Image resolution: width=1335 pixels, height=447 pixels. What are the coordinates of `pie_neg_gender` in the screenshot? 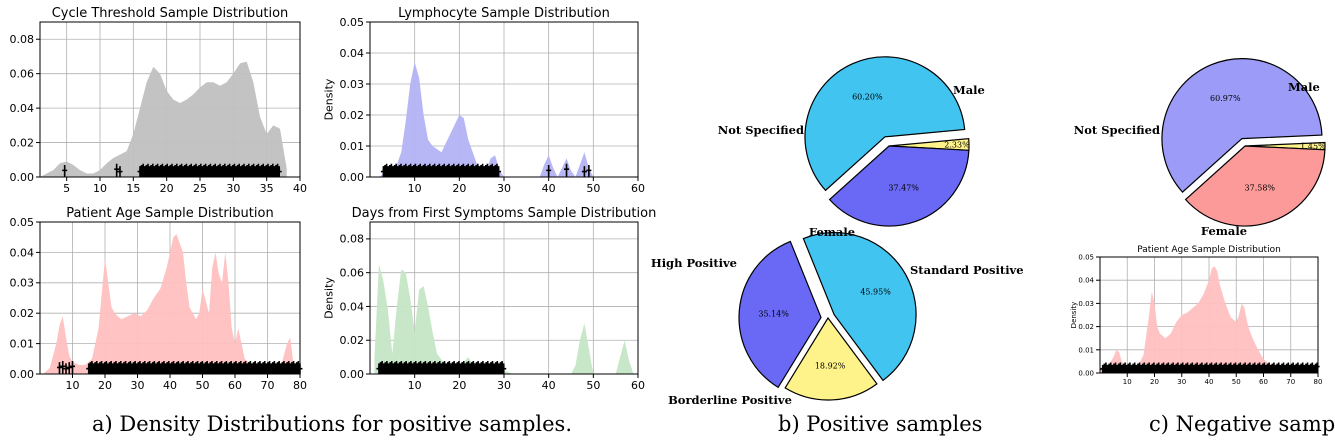 It's located at (1243, 142).